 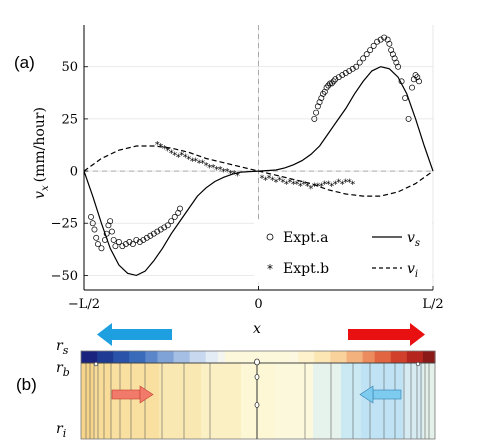 What do you see at coordinates (270, 237) in the screenshot?
I see `legend-marker-expt-a` at bounding box center [270, 237].